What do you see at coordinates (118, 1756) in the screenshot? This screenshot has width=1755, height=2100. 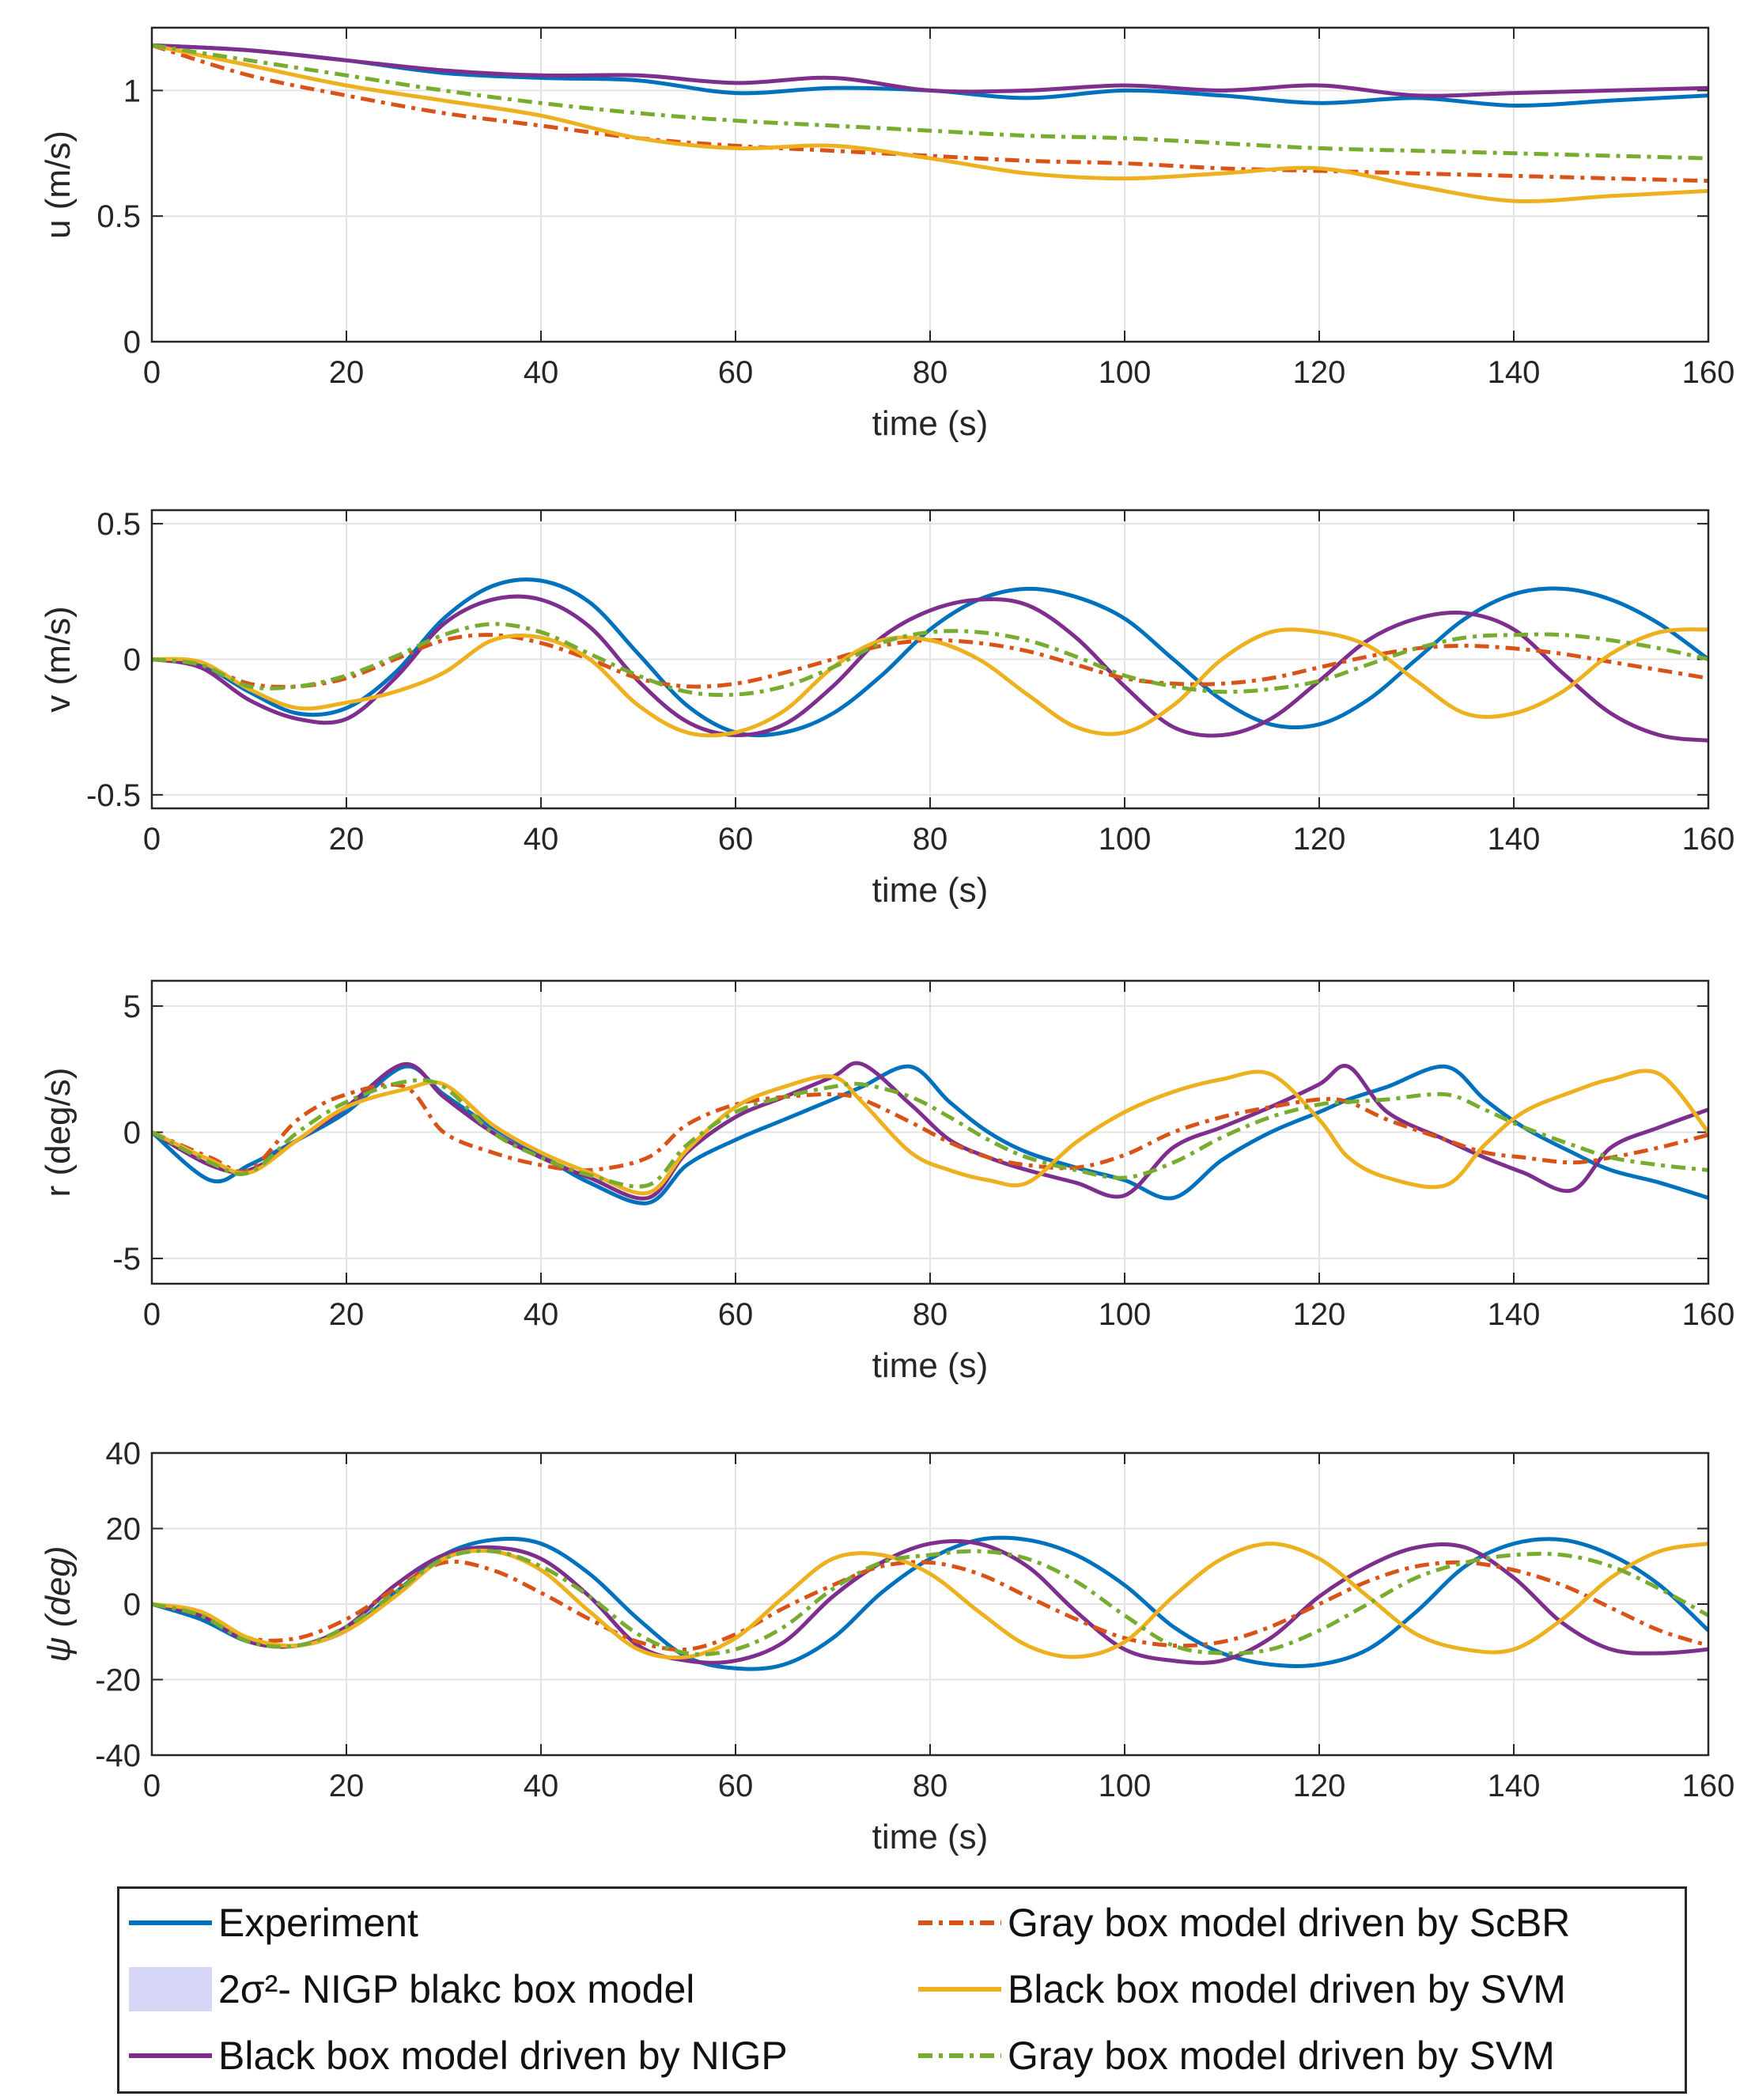 I see `y-tick-label: -40` at bounding box center [118, 1756].